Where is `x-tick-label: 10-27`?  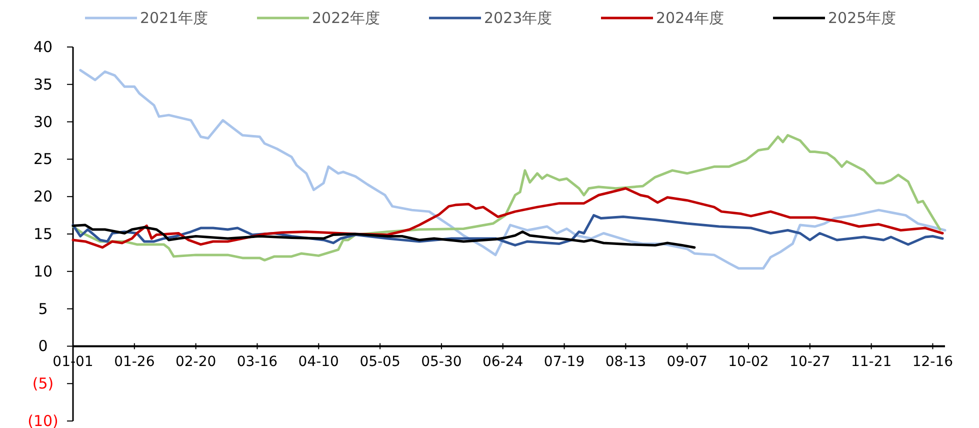 x-tick-label: 10-27 is located at coordinates (810, 362).